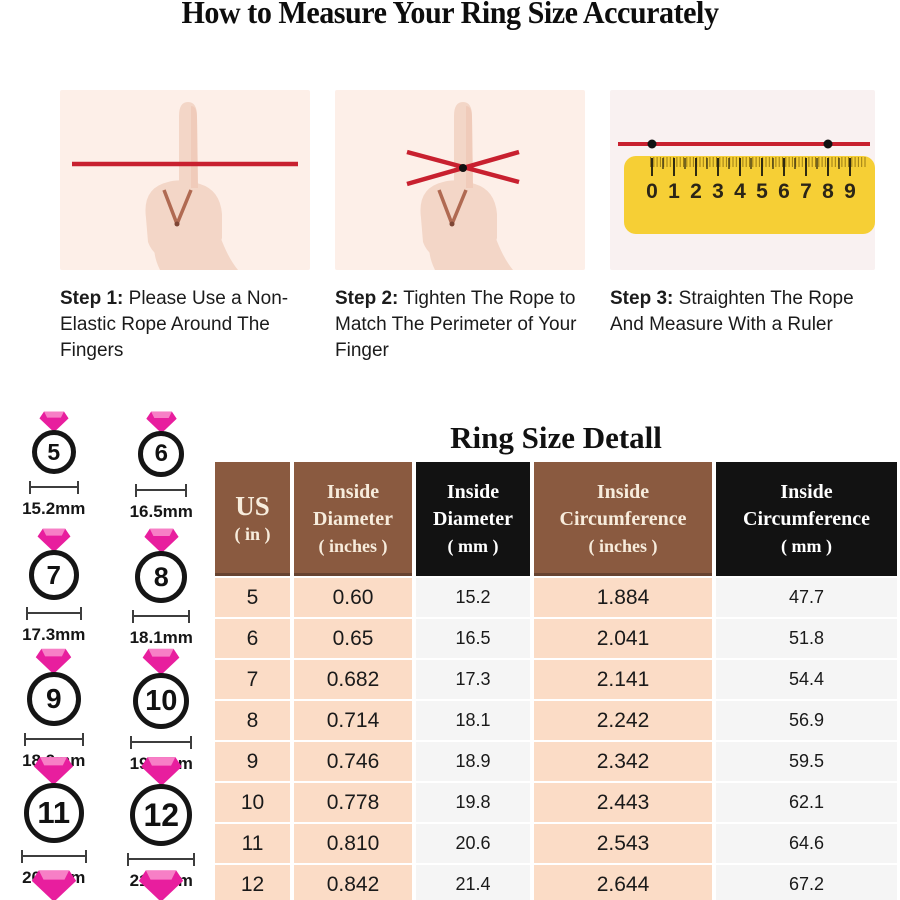 The height and width of the screenshot is (900, 900). Describe the element at coordinates (54, 508) in the screenshot. I see `ring-diameter-label: 15.2mm` at that location.